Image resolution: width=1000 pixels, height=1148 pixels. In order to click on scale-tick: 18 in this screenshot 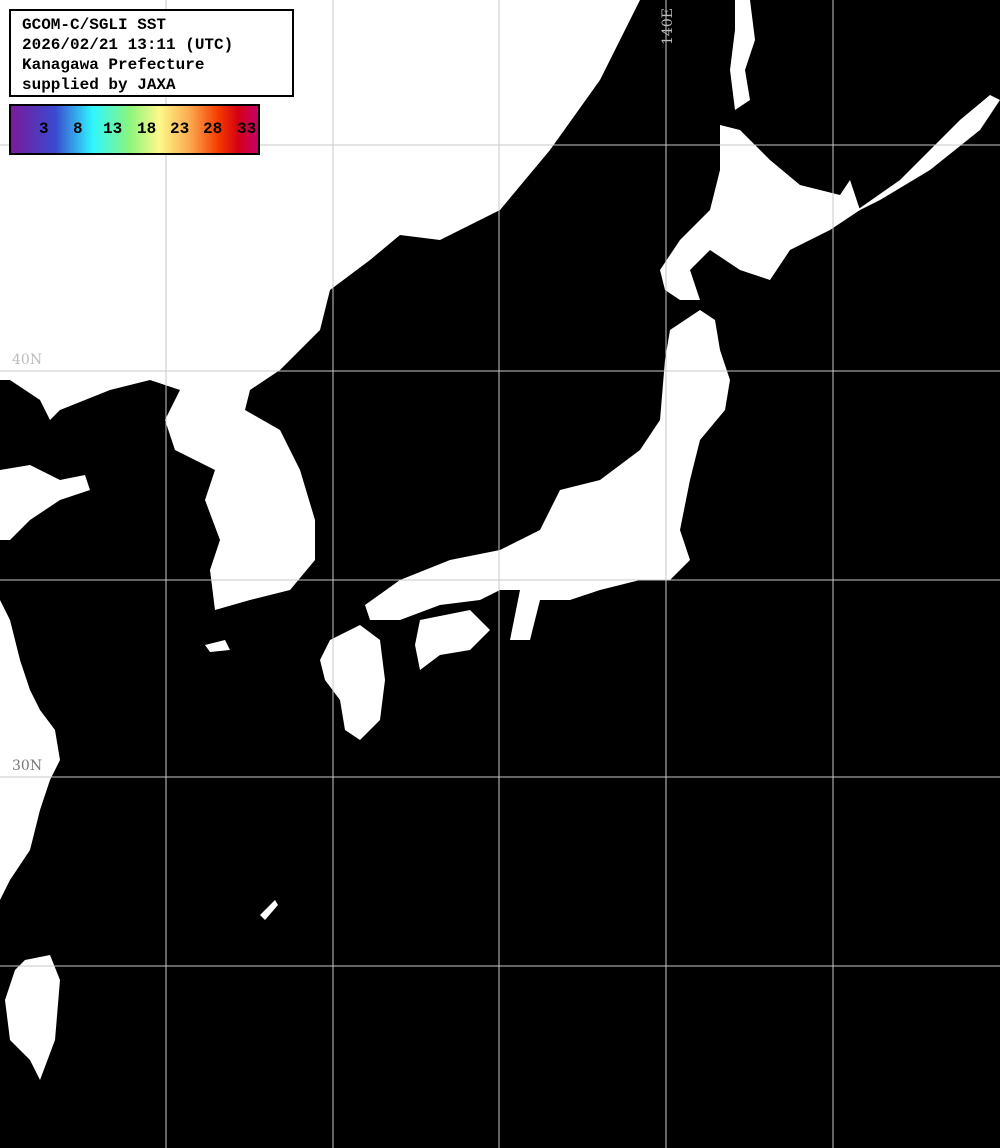, I will do `click(147, 129)`.